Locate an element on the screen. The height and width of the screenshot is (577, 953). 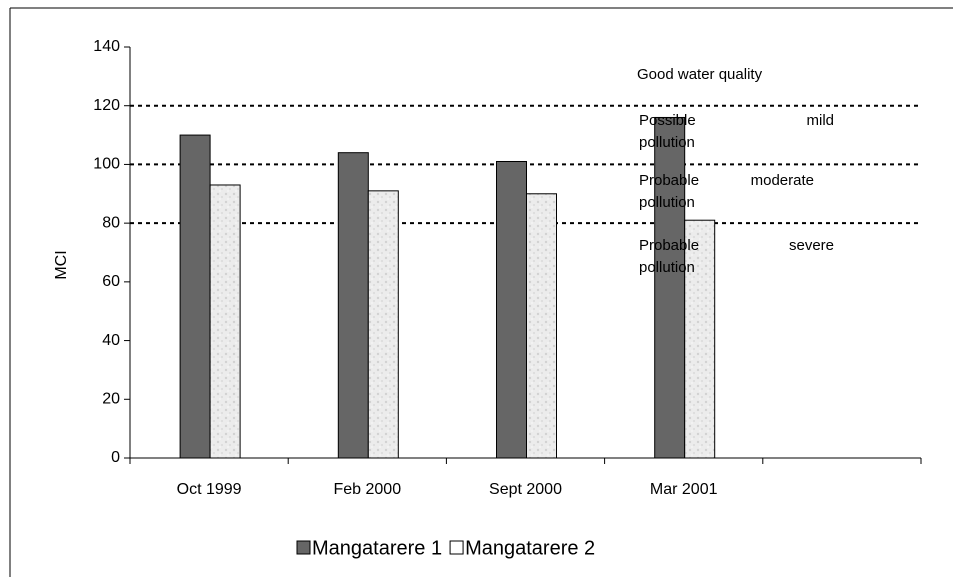
annotation-line: Possible mild is located at coordinates (736, 120).